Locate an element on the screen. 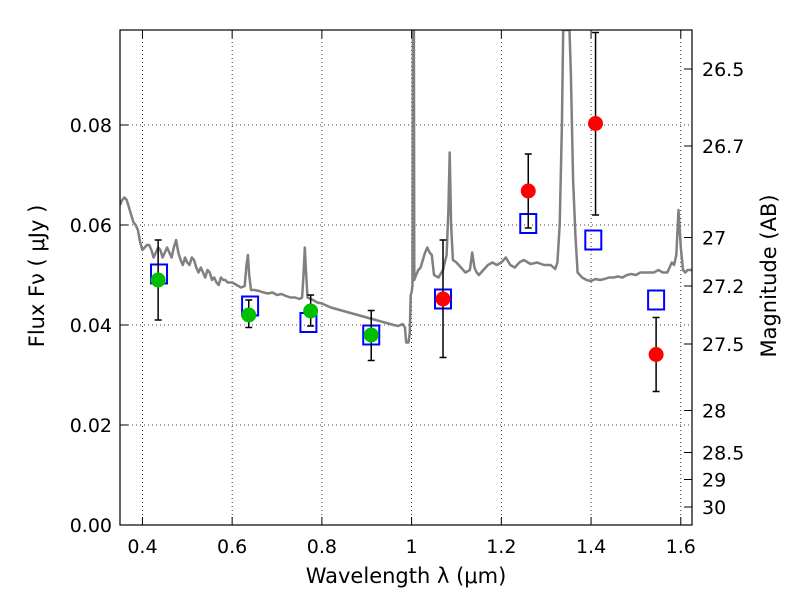 Image resolution: width=800 pixels, height=600 pixels. y-tick-label: 0.02 is located at coordinates (91, 426).